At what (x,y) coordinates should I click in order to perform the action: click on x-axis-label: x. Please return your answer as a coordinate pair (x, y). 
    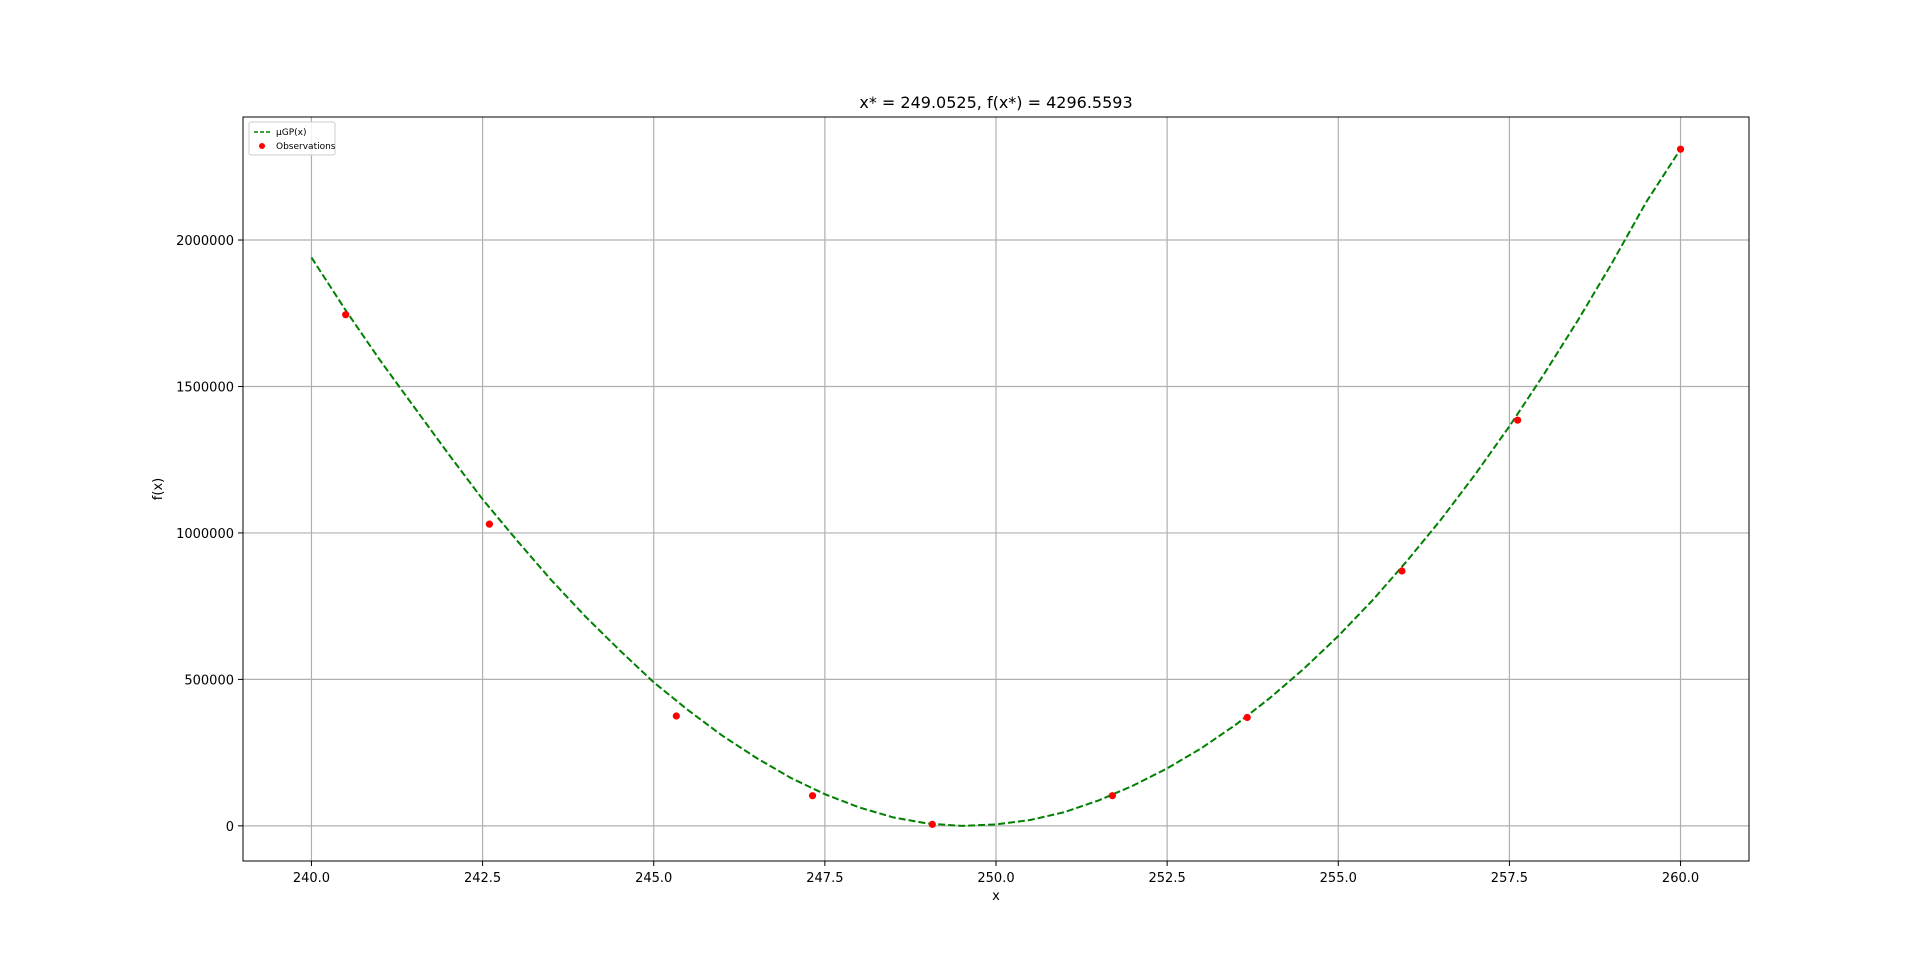
    Looking at the image, I should click on (996, 896).